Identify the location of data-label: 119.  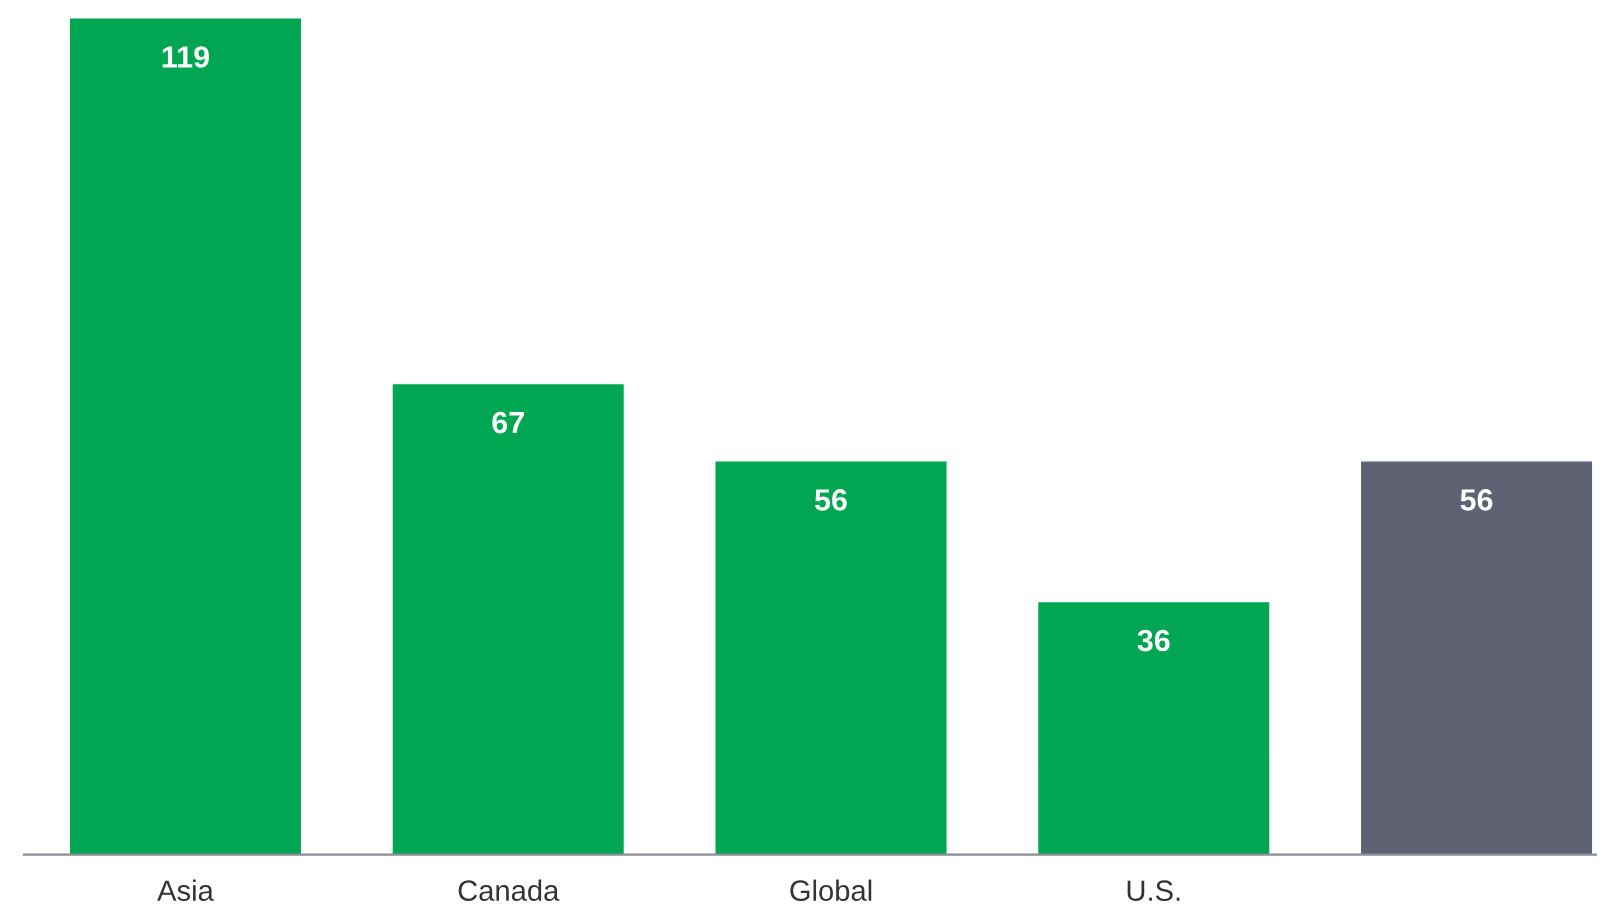
(185, 57).